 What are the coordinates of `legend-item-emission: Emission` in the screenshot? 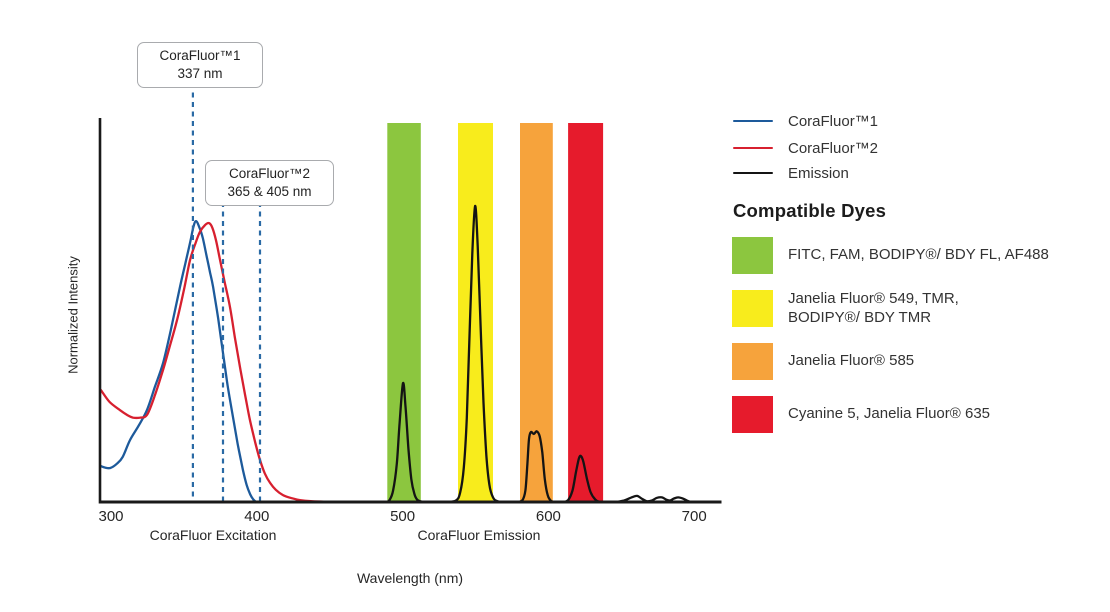 It's located at (791, 173).